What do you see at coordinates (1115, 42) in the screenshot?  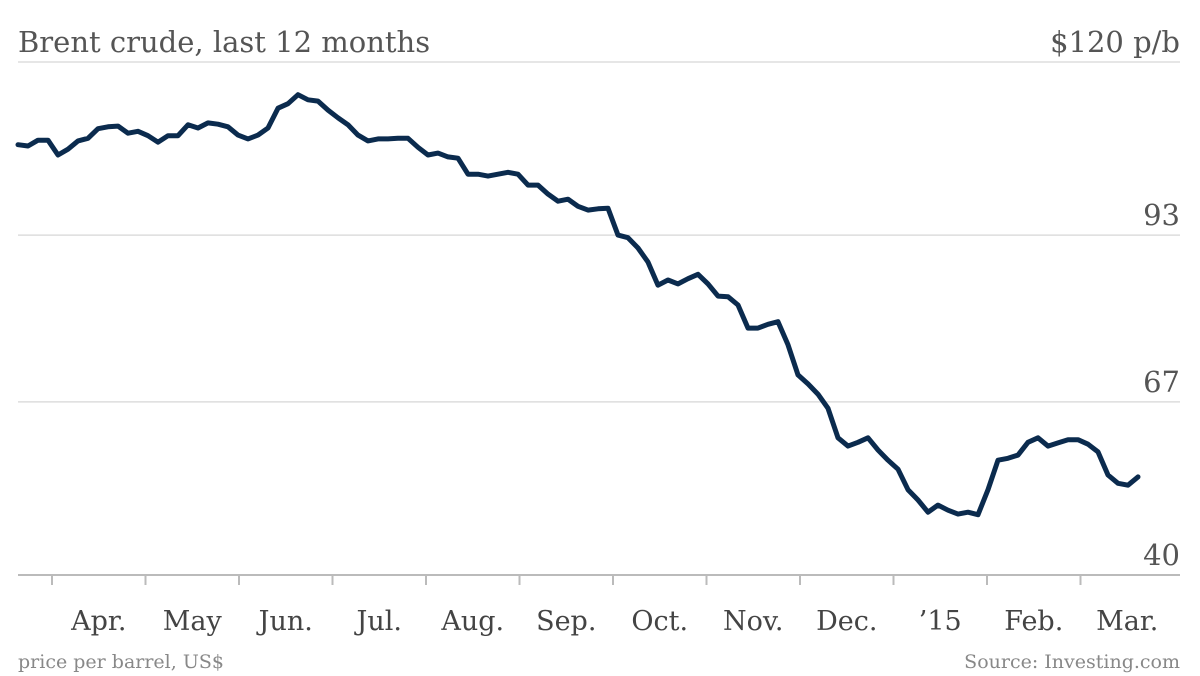 I see `y-tick-label: $120 p/b` at bounding box center [1115, 42].